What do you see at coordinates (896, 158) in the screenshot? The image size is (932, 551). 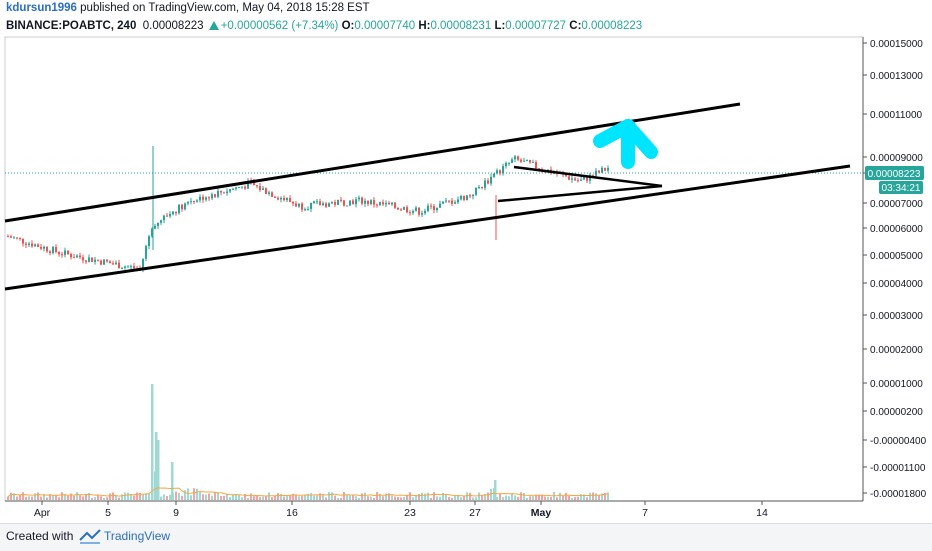 I see `price-tick-label: 0.00009000` at bounding box center [896, 158].